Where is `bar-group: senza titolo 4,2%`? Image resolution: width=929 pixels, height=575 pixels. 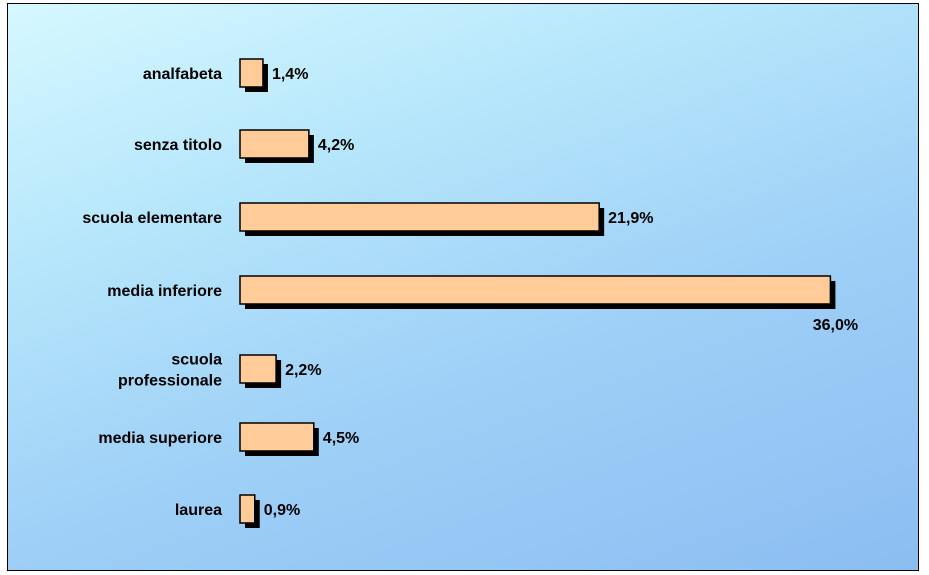
bar-group: senza titolo 4,2% is located at coordinates (244, 146).